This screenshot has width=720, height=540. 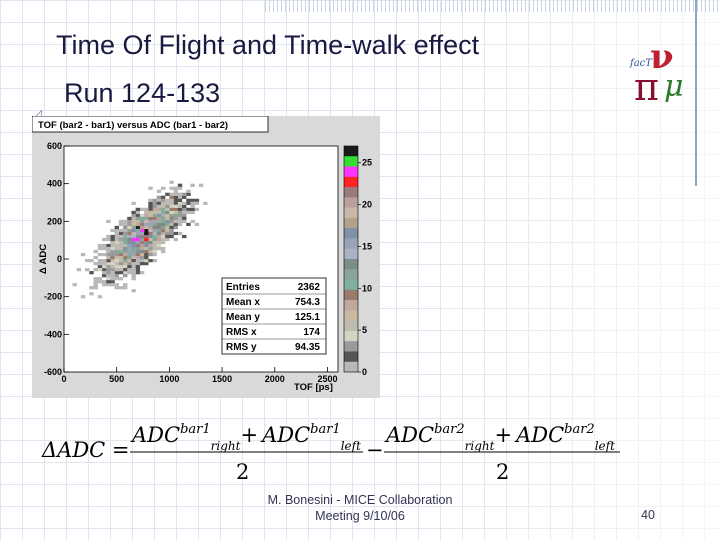 What do you see at coordinates (54, 146) in the screenshot?
I see `y-tick-label: 600` at bounding box center [54, 146].